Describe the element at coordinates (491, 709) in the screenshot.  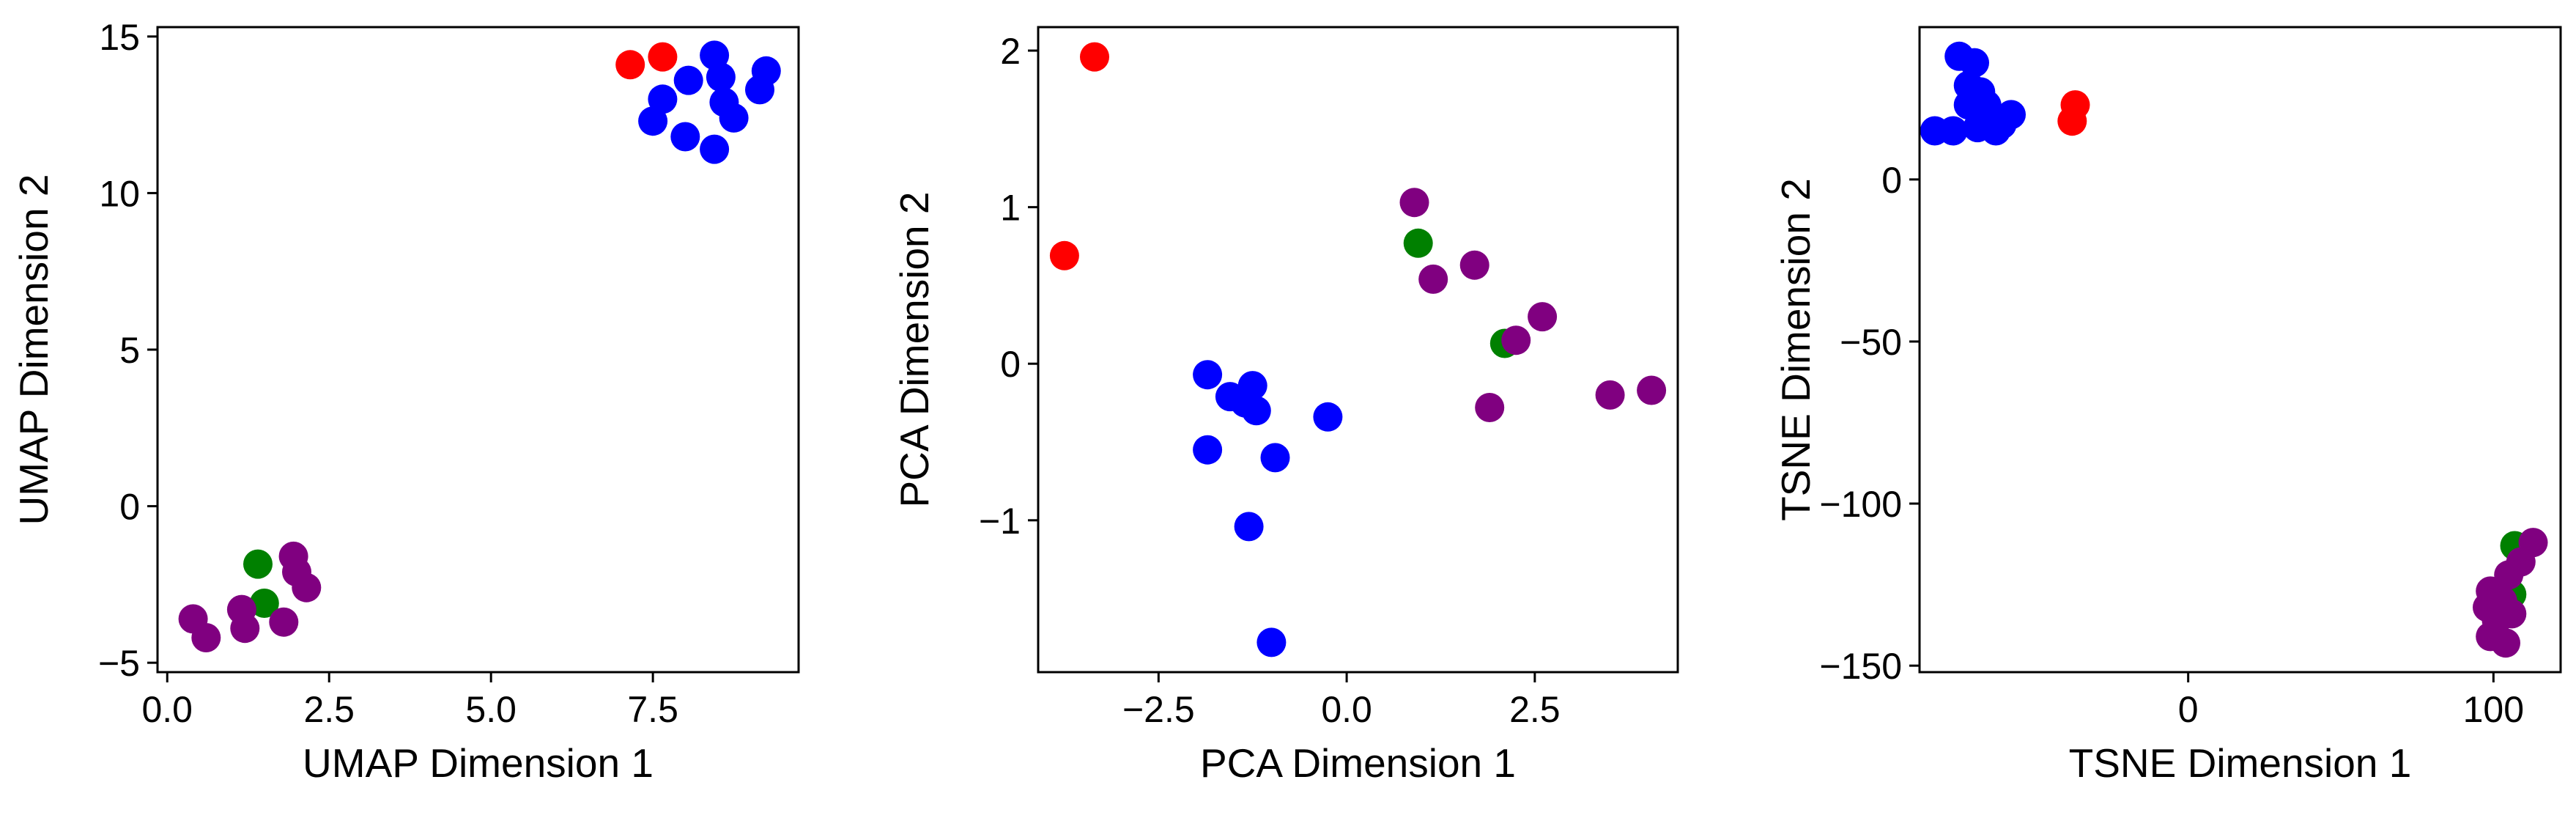
I see `x-tick-label: 5.0` at that location.